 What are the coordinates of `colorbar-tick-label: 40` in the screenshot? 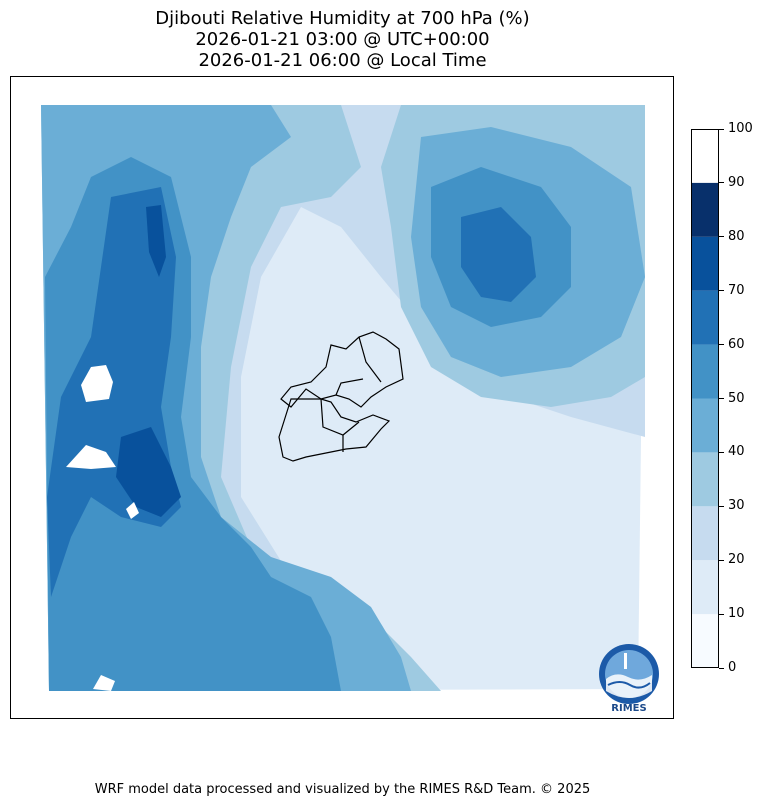 It's located at (736, 452).